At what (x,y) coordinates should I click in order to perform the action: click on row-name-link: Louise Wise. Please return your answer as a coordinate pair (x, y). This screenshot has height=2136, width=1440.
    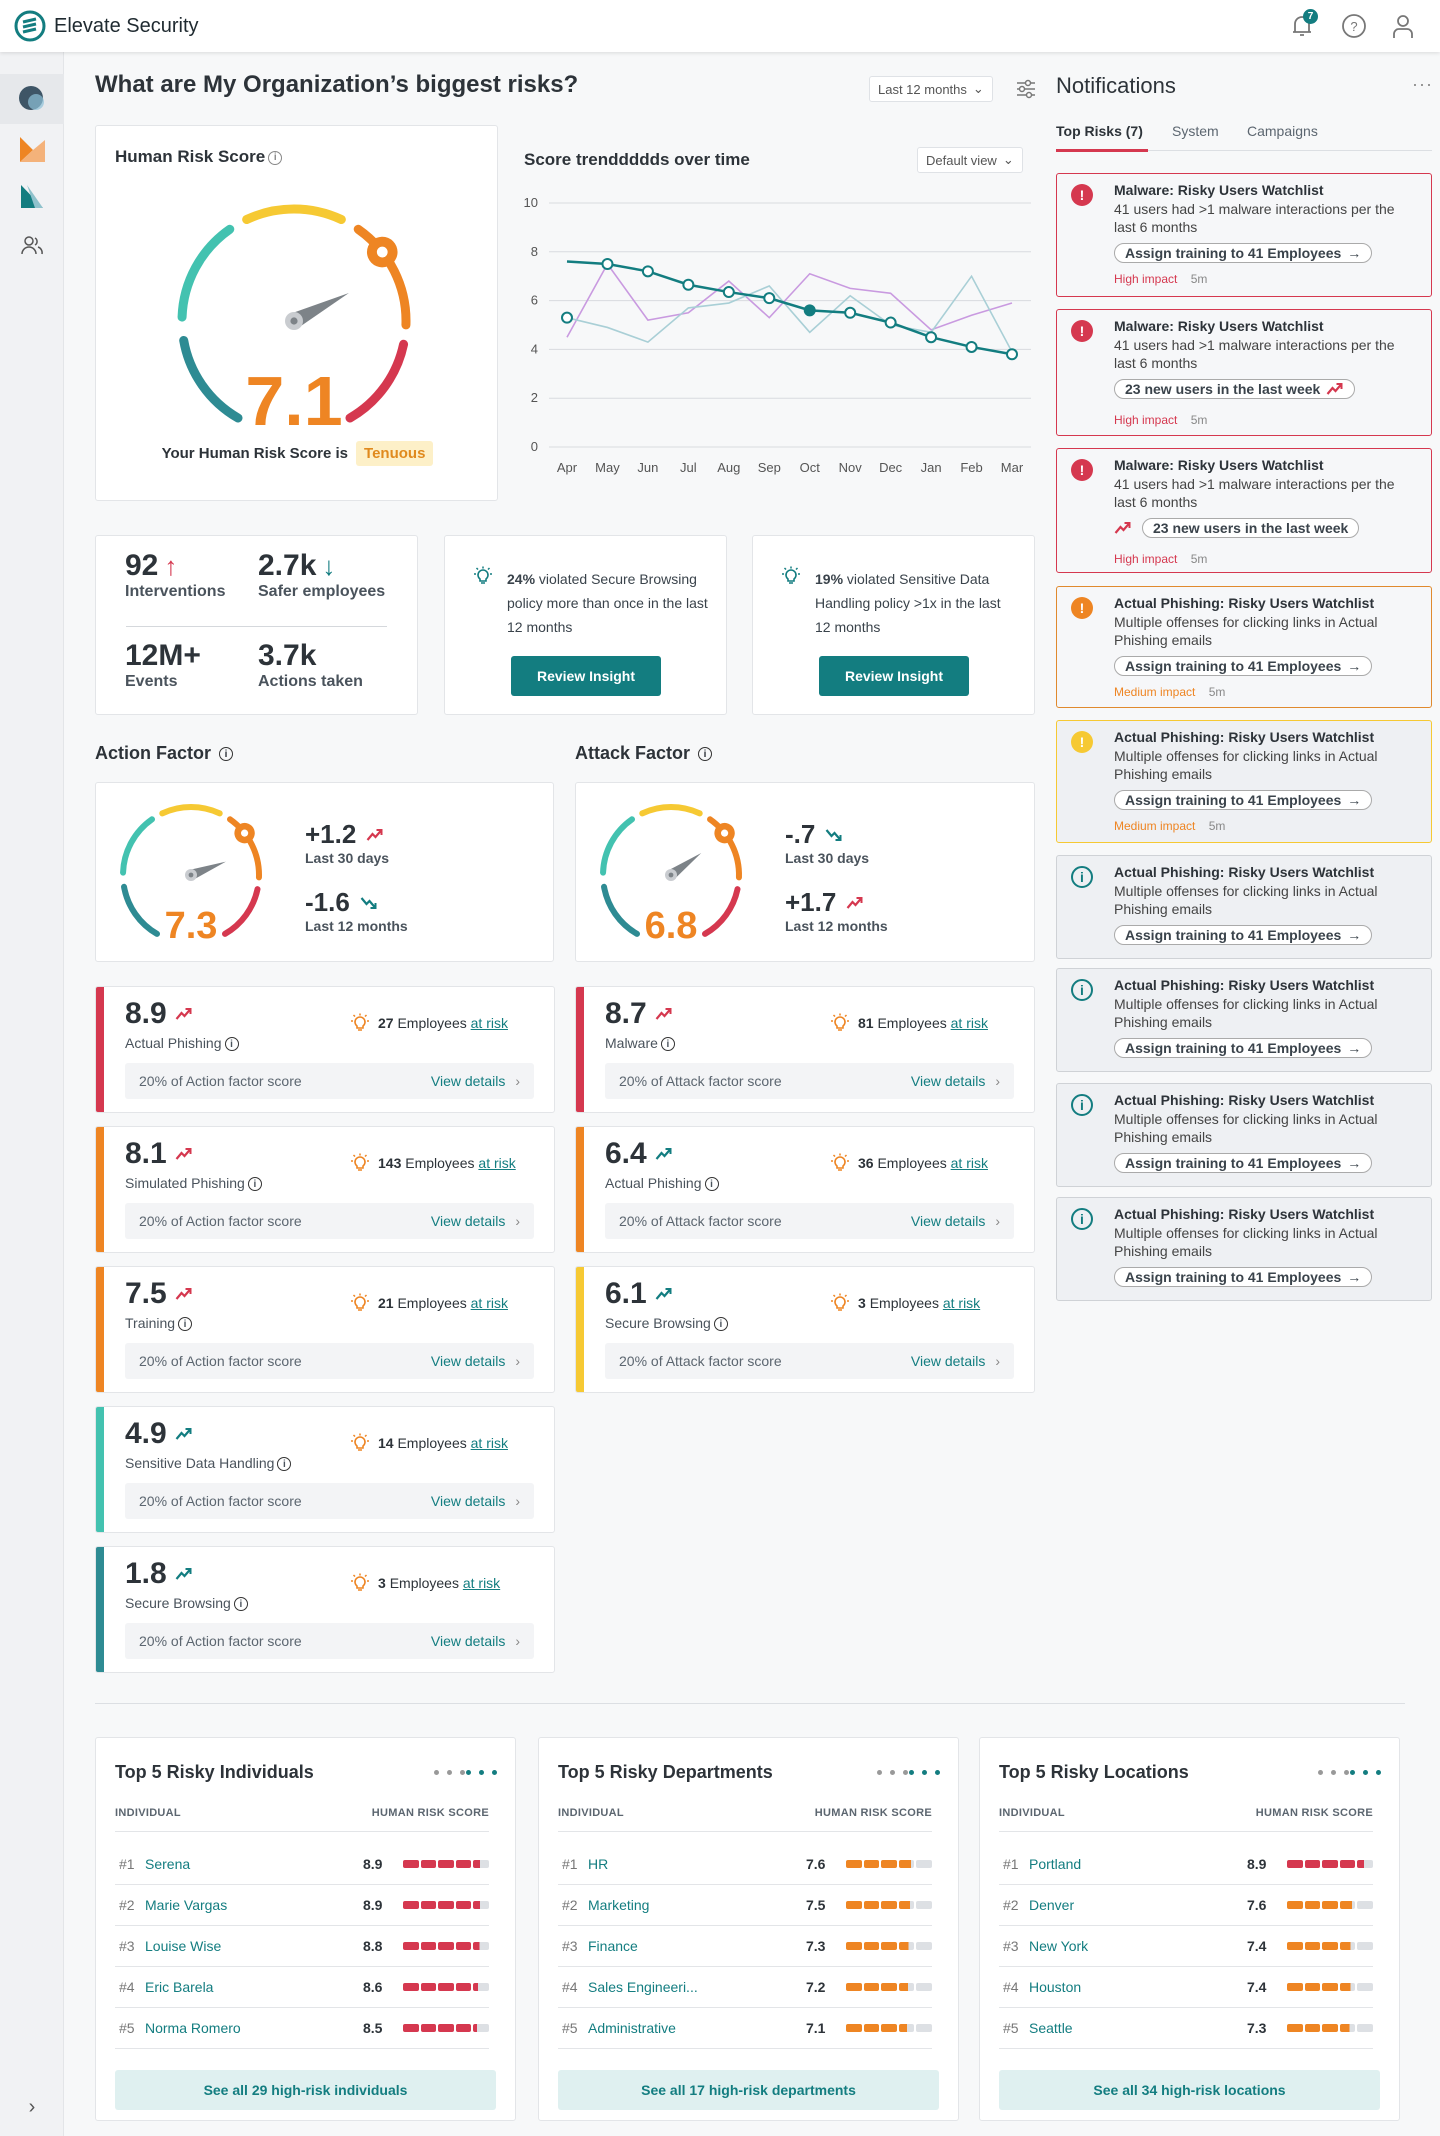
    Looking at the image, I should click on (183, 1946).